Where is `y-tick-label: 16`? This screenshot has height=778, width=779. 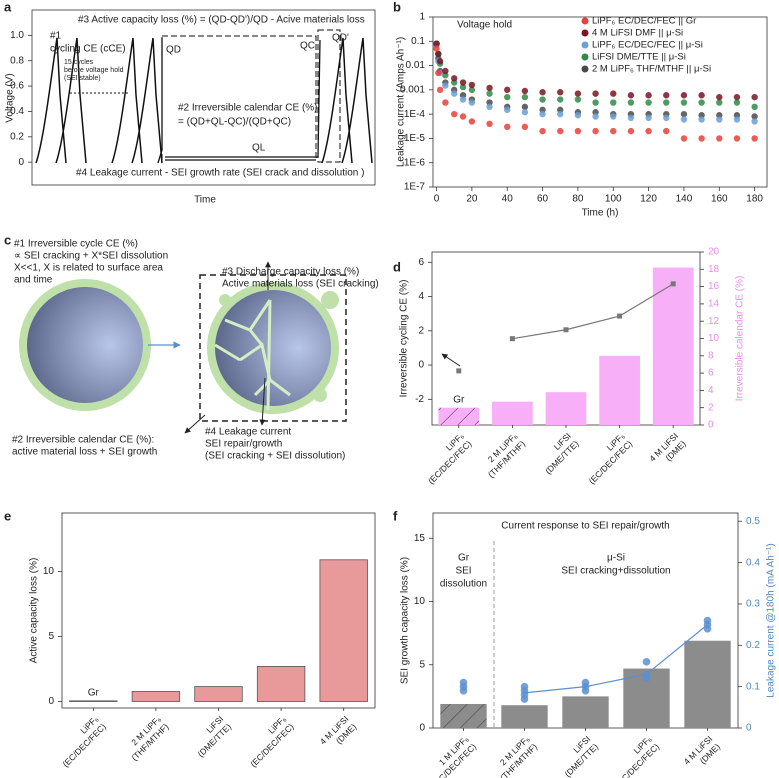 y-tick-label: 16 is located at coordinates (714, 286).